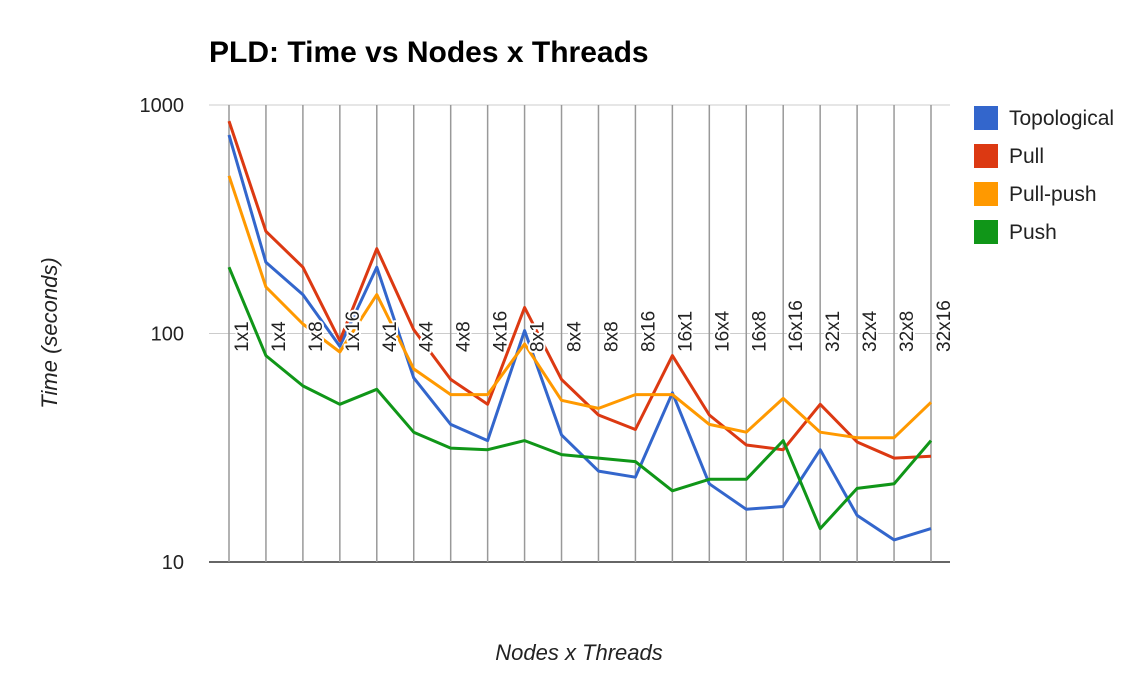 This screenshot has width=1146, height=684. What do you see at coordinates (427, 336) in the screenshot?
I see `x-tick-label: 4x4` at bounding box center [427, 336].